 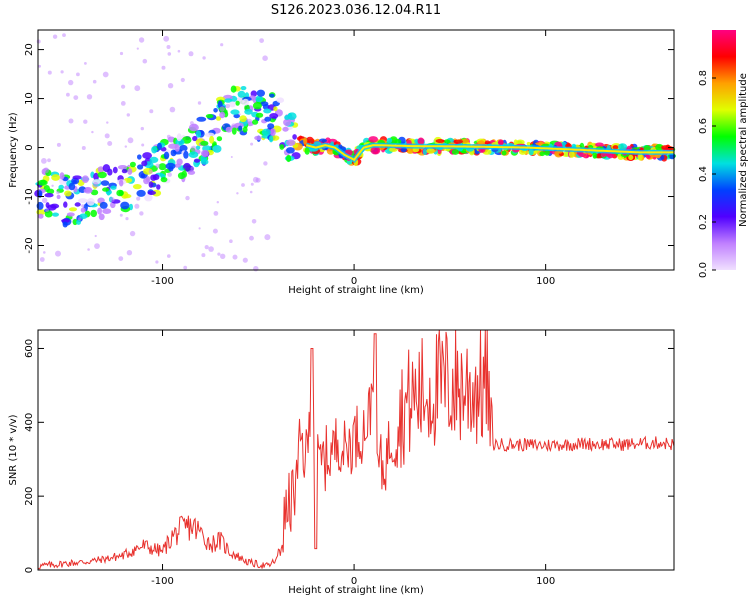 What do you see at coordinates (354, 281) in the screenshot?
I see `spectrogram-xtick-label: 0` at bounding box center [354, 281].